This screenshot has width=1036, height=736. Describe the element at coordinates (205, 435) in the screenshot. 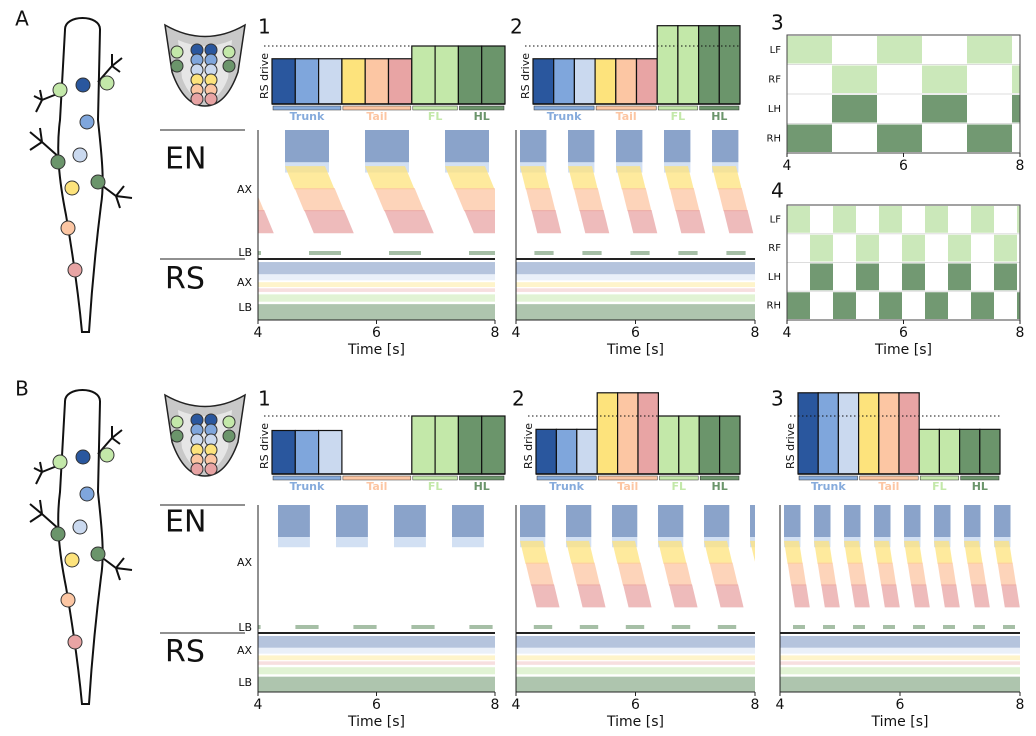

I see `brain-diagram` at that location.